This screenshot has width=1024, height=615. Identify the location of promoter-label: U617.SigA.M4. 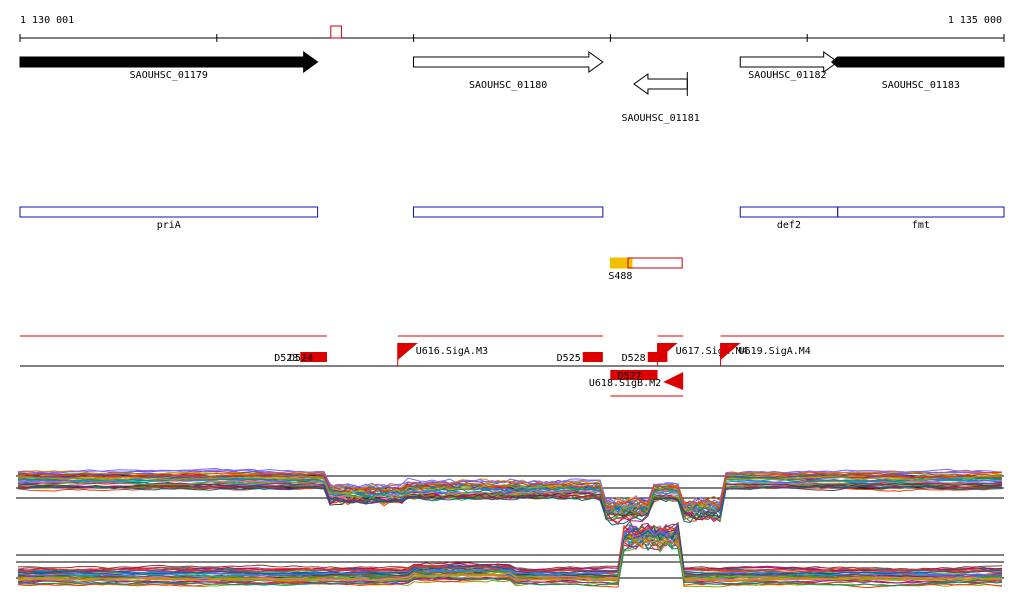
(712, 351).